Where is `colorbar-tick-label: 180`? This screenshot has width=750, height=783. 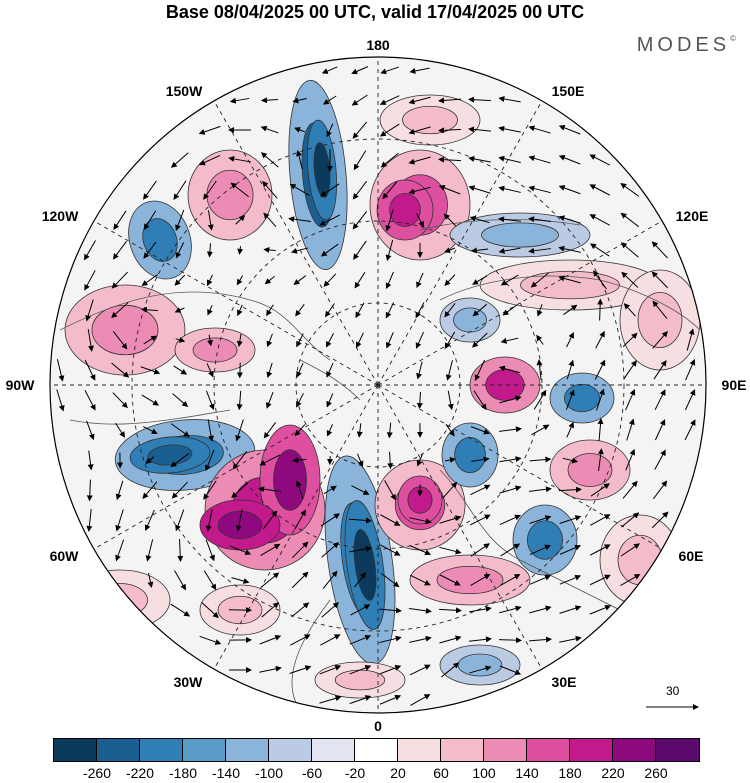 colorbar-tick-label: 180 is located at coordinates (570, 773).